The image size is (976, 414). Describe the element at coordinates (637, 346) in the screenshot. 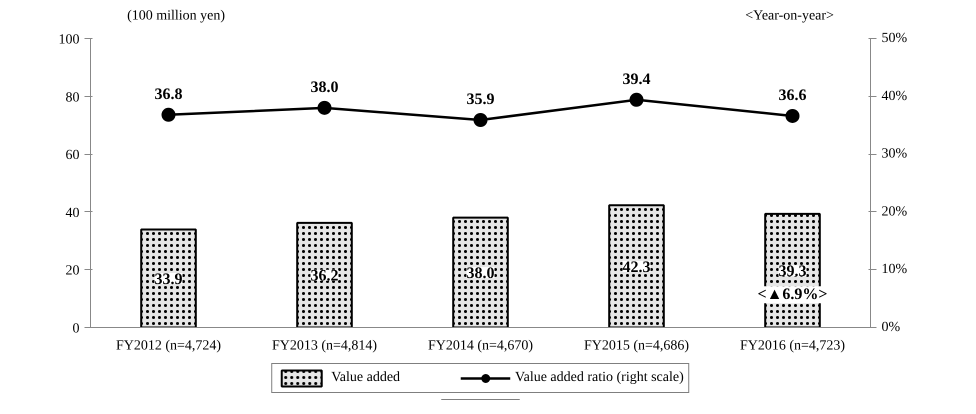

I see `x-tick-label: FY2015 (n=4,686)` at that location.